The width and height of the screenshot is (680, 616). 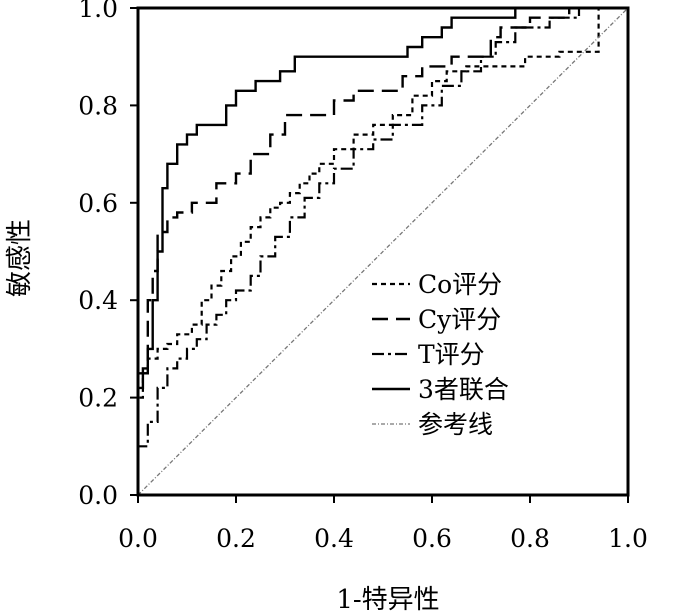 I want to click on y-axis-label: 敏感性, so click(x=20, y=258).